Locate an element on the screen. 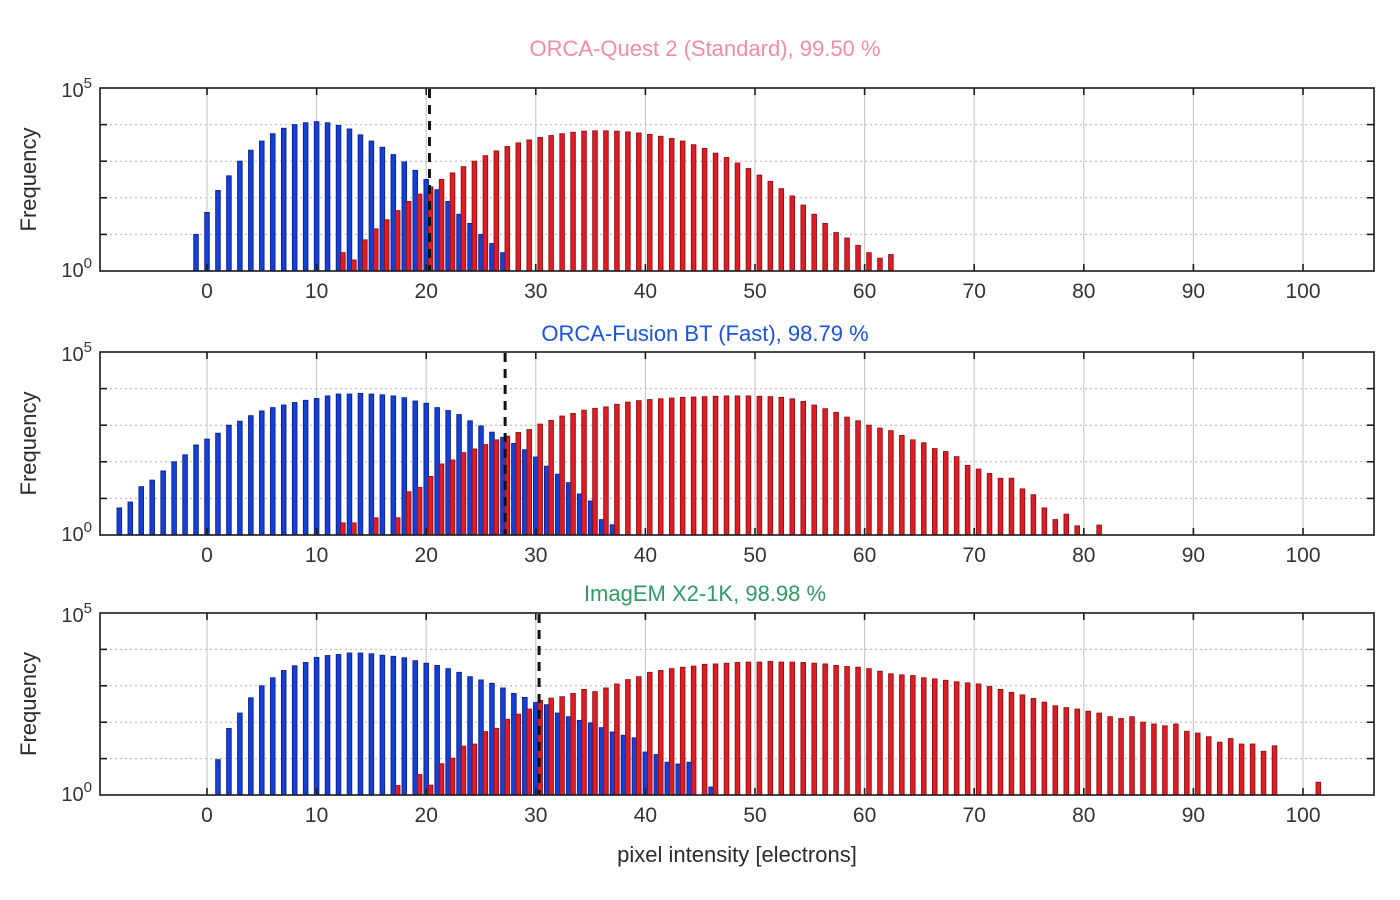 Image resolution: width=1400 pixels, height=900 pixels. panel-title-3: ImagEM X2-1K, 98.98 % is located at coordinates (705, 593).